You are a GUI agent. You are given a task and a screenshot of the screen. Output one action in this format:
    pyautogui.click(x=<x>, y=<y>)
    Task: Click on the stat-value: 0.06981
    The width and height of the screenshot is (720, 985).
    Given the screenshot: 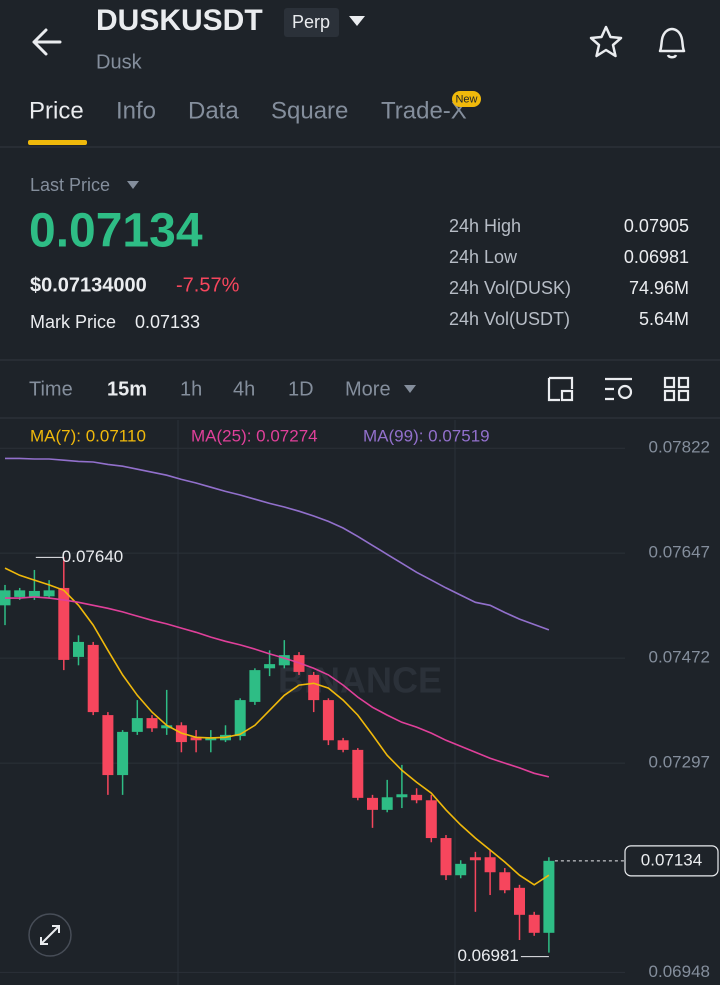 What is the action you would take?
    pyautogui.click(x=656, y=257)
    